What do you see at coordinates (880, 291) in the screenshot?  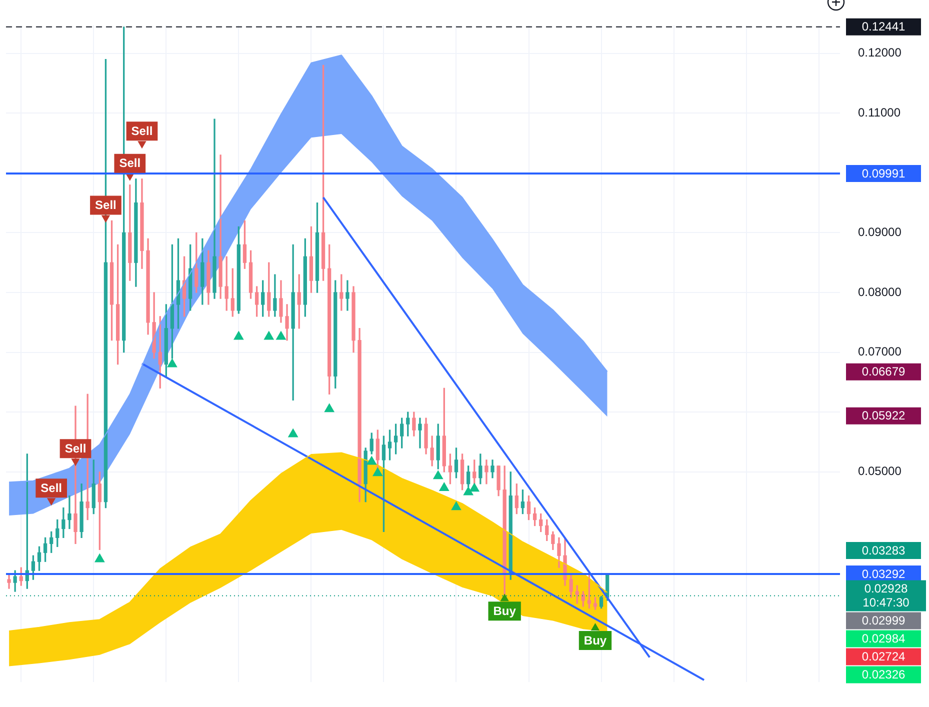 I see `y-tick-label: 0.08000` at bounding box center [880, 291].